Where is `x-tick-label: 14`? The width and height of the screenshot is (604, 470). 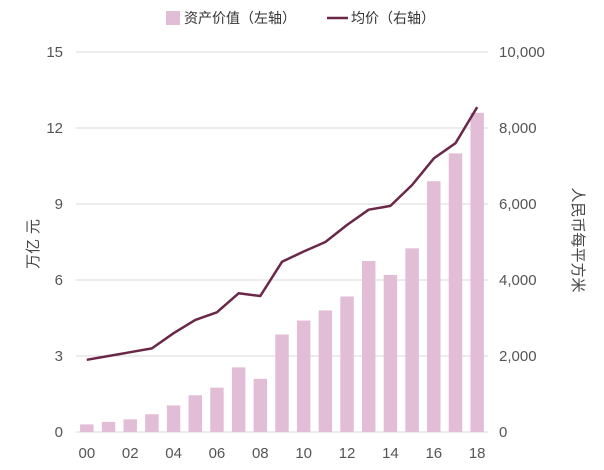 x-tick-label: 14 is located at coordinates (390, 453).